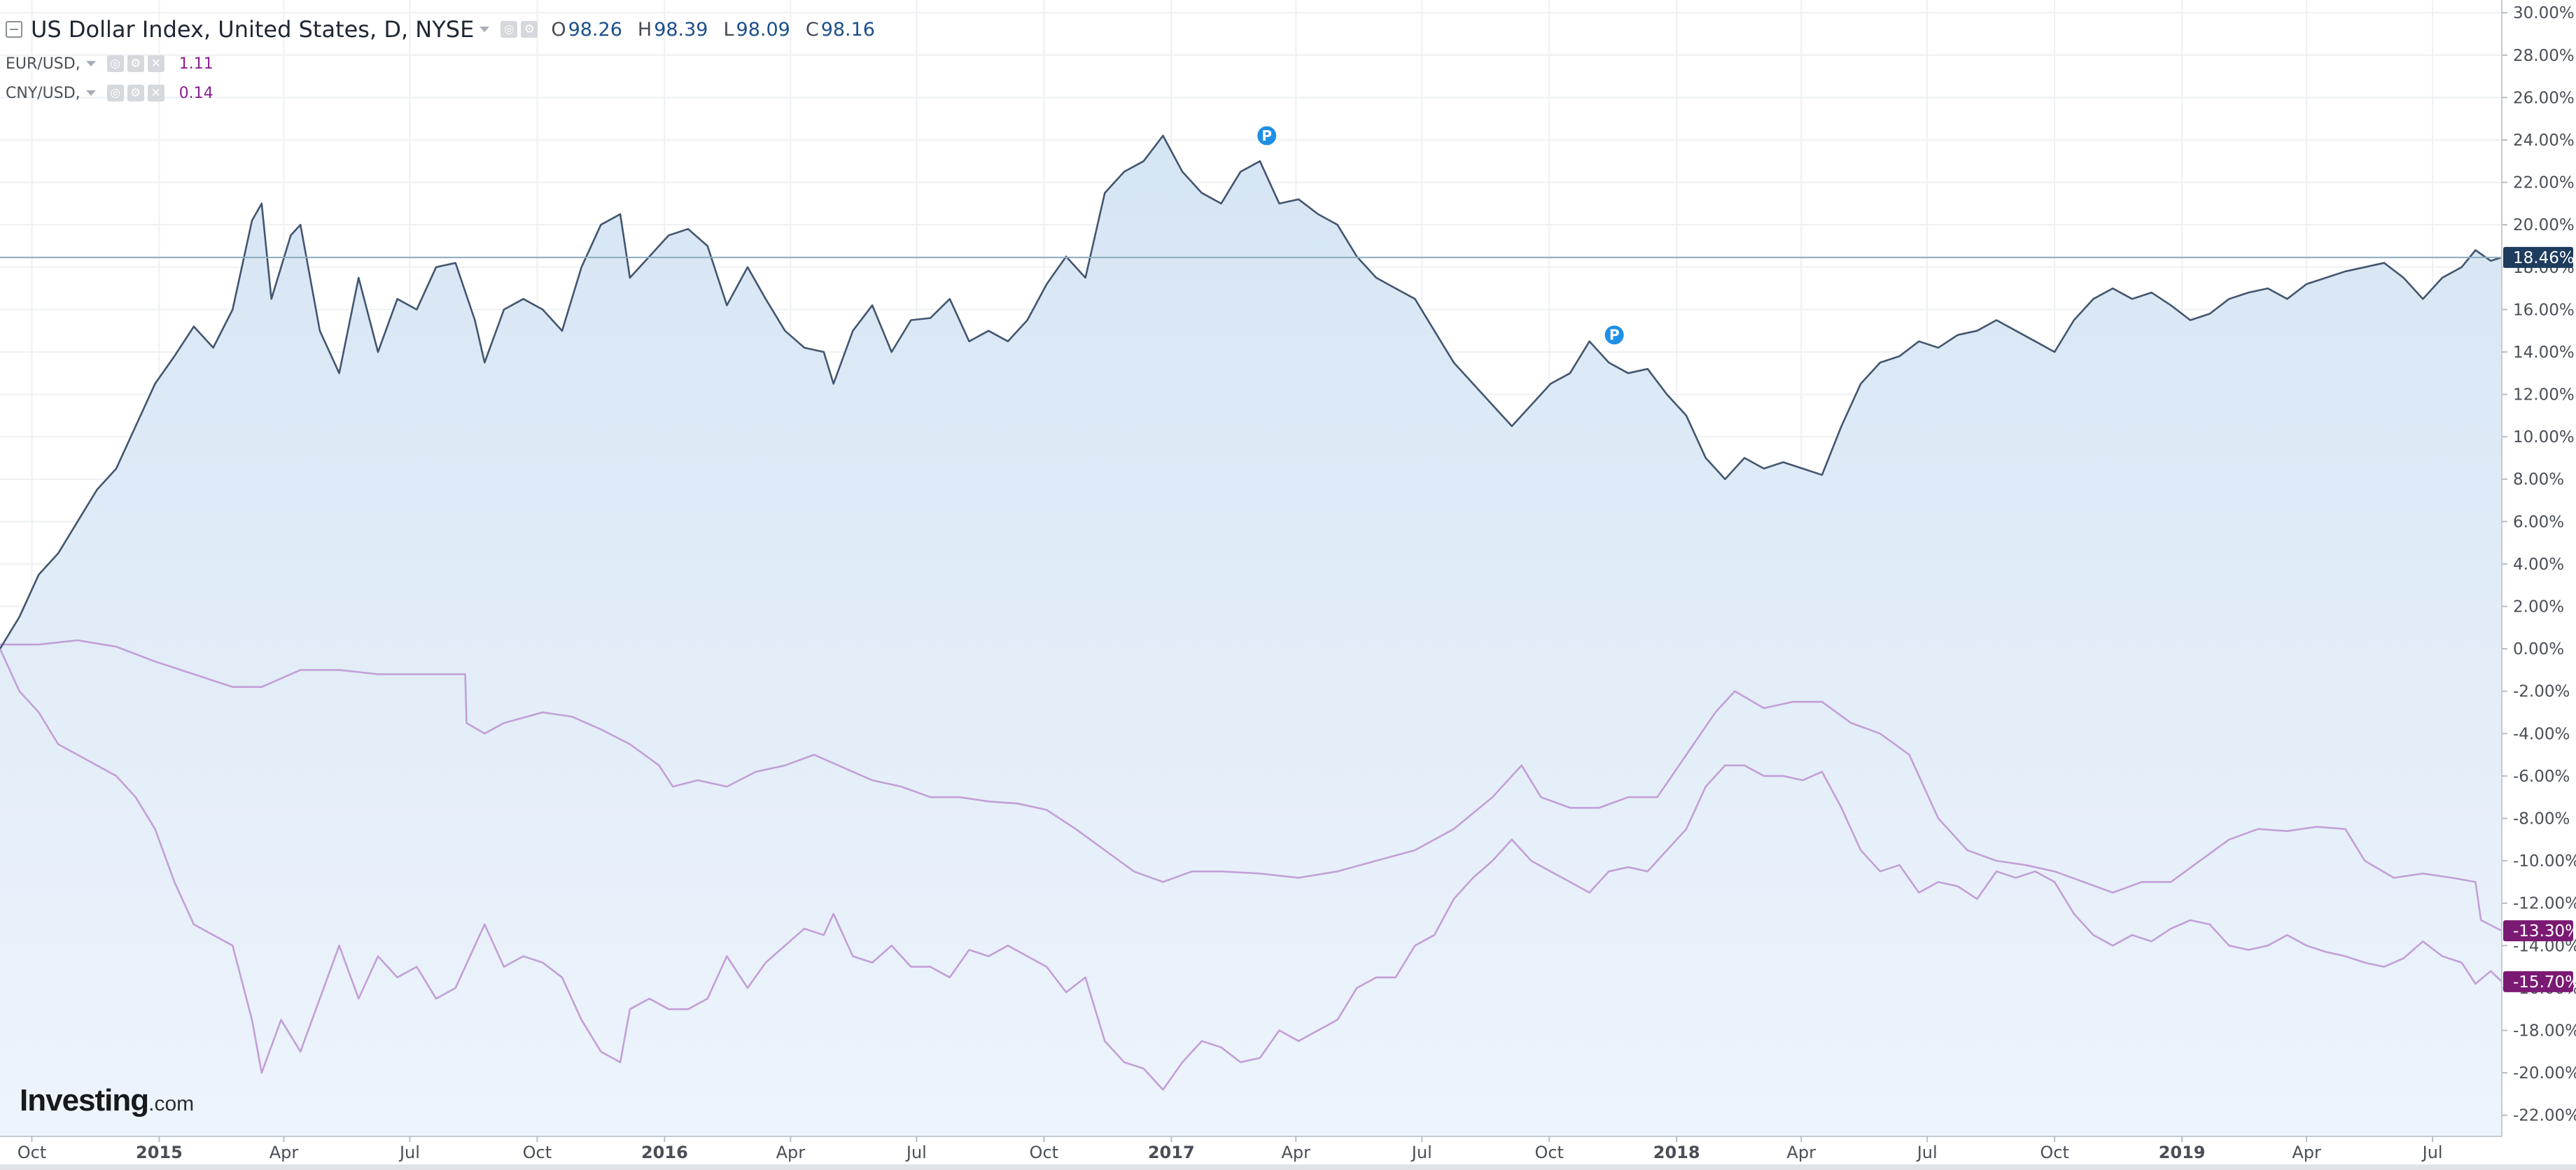 The height and width of the screenshot is (1170, 2576). I want to click on last-value-badge-label: -13.30%, so click(2544, 931).